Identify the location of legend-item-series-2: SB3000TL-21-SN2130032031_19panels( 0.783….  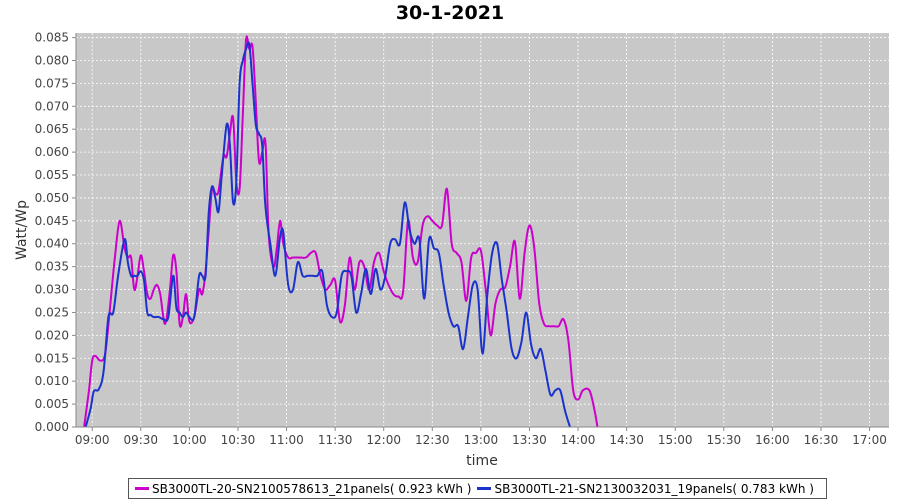
(645, 488).